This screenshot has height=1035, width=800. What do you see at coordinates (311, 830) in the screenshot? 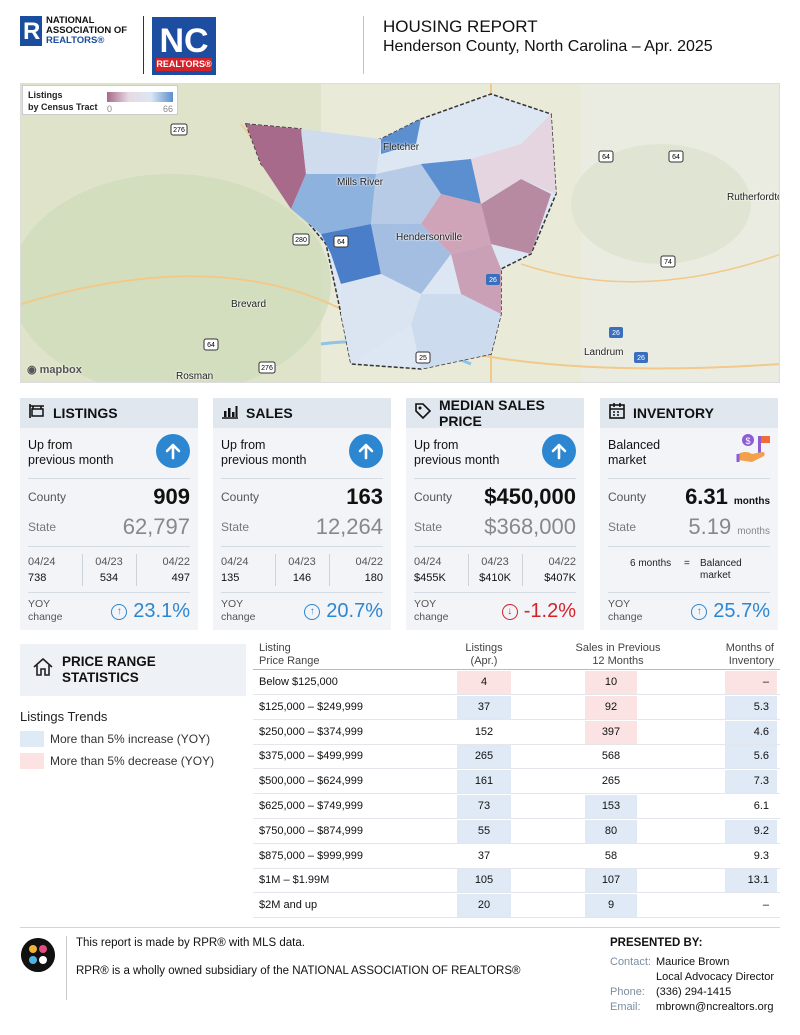
I see `row-range: $750,000 – $874,999` at bounding box center [311, 830].